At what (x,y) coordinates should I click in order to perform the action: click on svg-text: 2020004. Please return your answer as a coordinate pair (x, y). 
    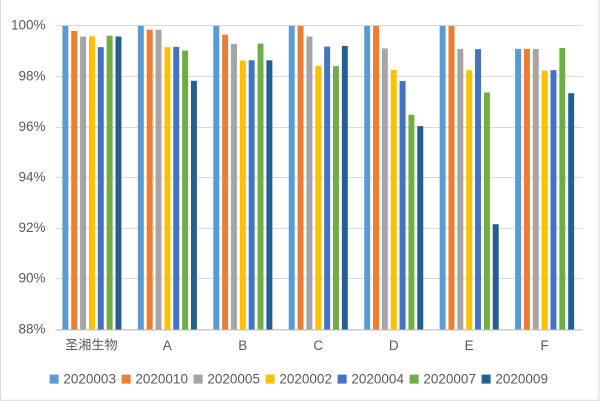
    Looking at the image, I should click on (377, 379).